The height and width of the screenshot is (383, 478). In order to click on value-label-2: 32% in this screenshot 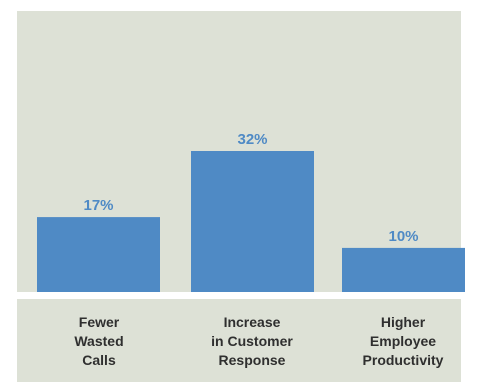, I will do `click(252, 139)`.